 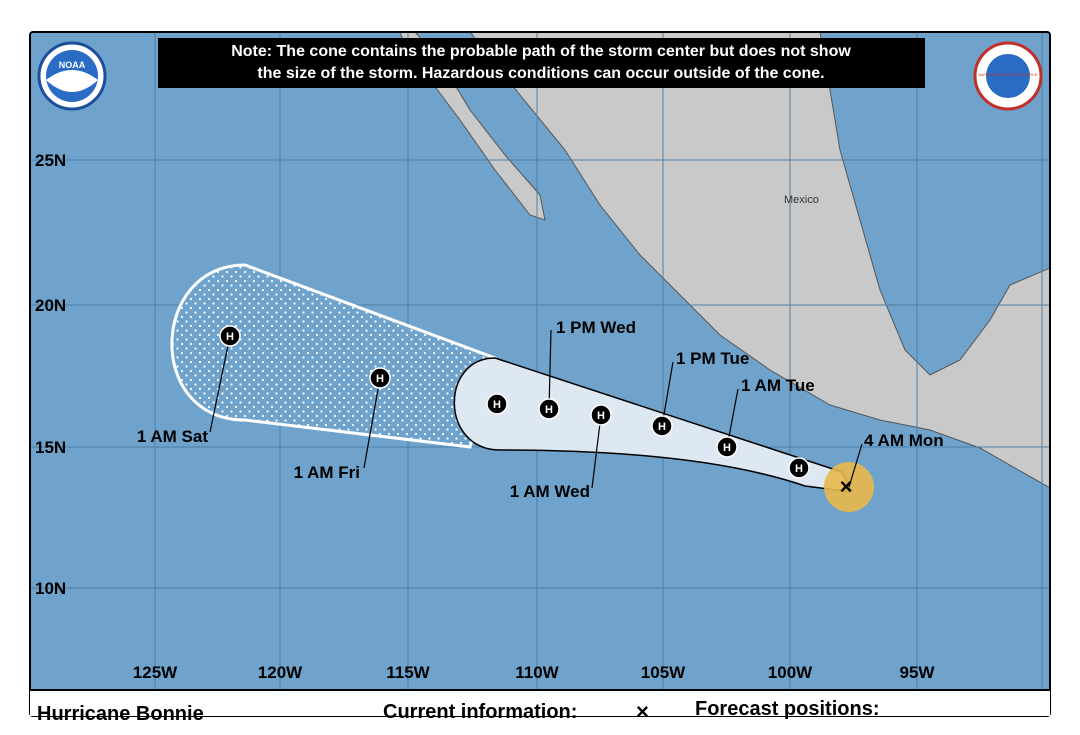 I want to click on forecast-time: 4 AM Mon, so click(x=904, y=440).